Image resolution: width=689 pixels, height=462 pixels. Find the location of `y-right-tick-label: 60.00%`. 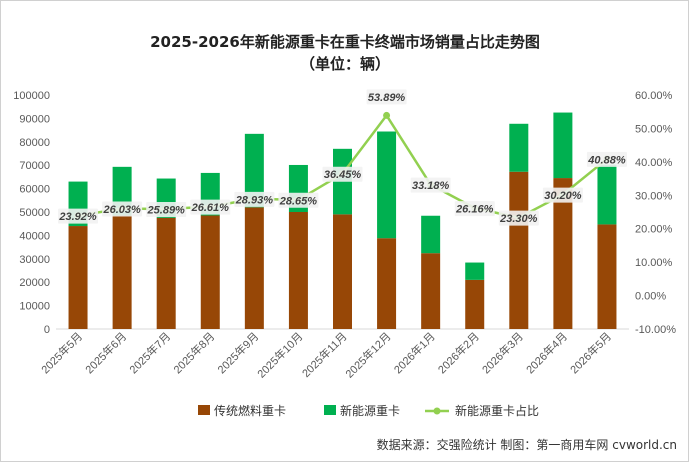

y-right-tick-label: 60.00% is located at coordinates (654, 96).